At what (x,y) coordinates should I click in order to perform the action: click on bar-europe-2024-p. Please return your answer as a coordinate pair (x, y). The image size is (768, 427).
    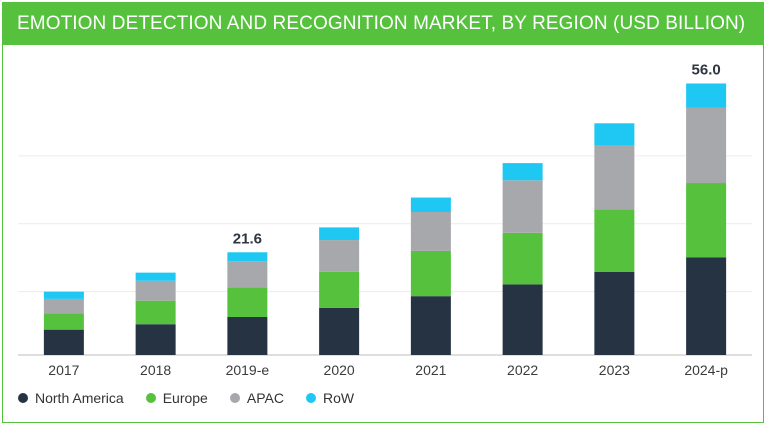
    Looking at the image, I should click on (706, 220).